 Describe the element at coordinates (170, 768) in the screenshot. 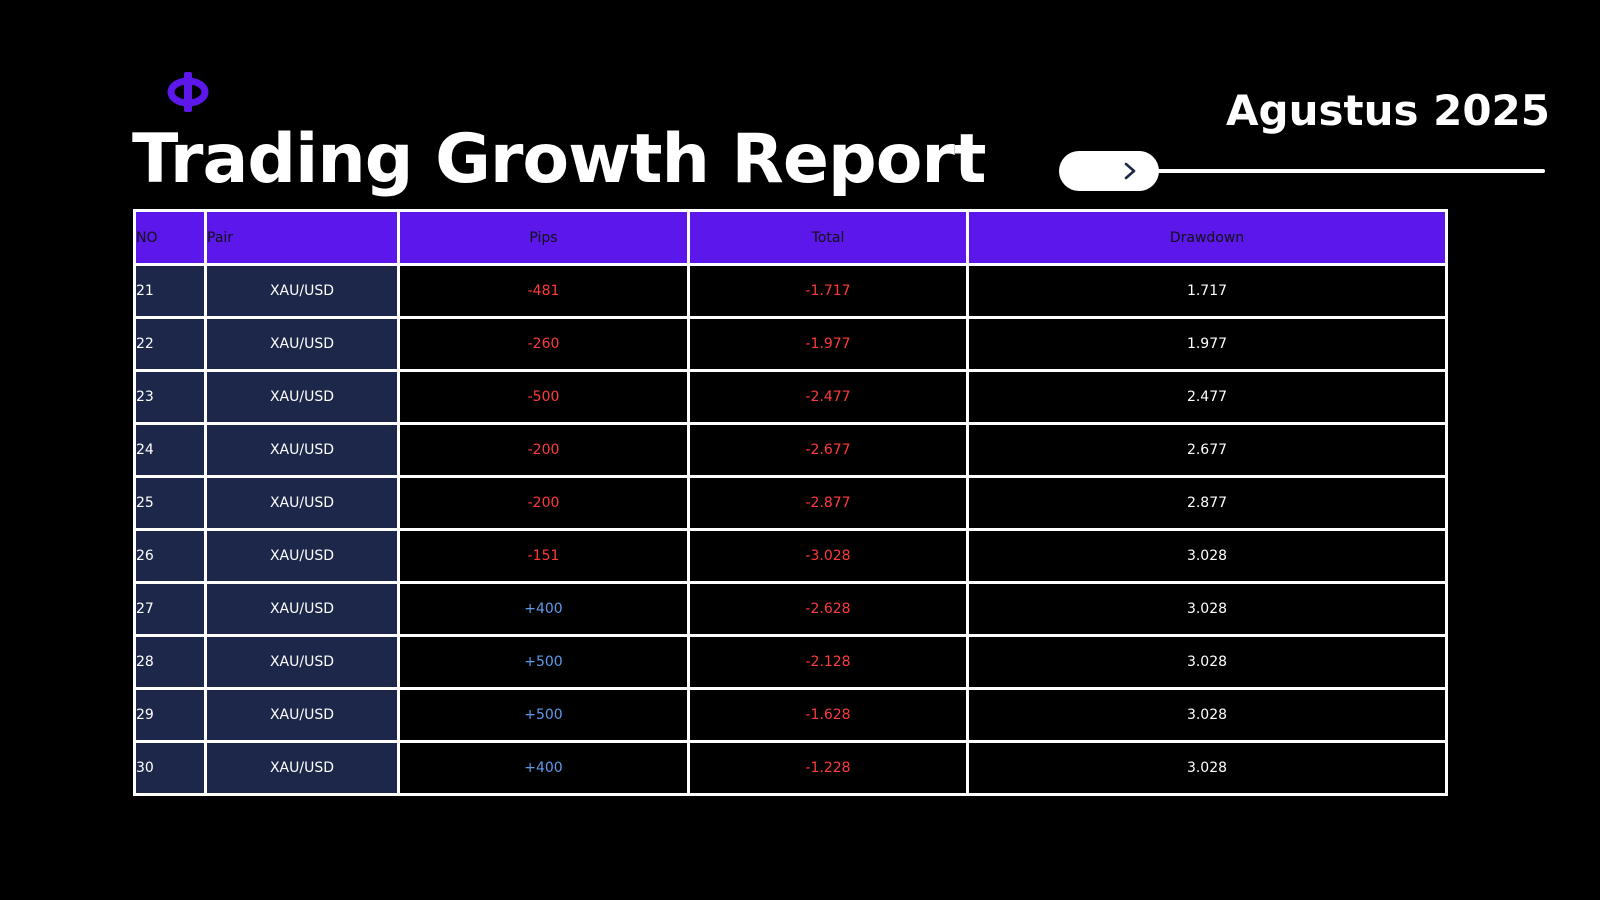

I see `cell-no: 30` at that location.